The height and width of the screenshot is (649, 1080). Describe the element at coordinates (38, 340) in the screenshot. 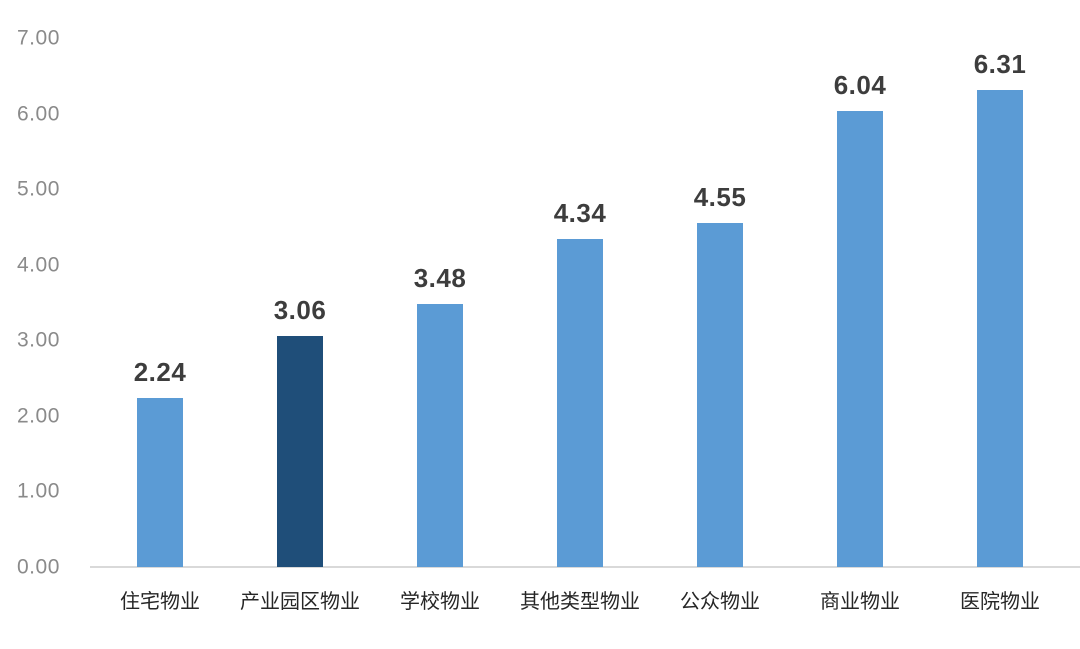

I see `y-axis-tick-label: 3.00` at that location.